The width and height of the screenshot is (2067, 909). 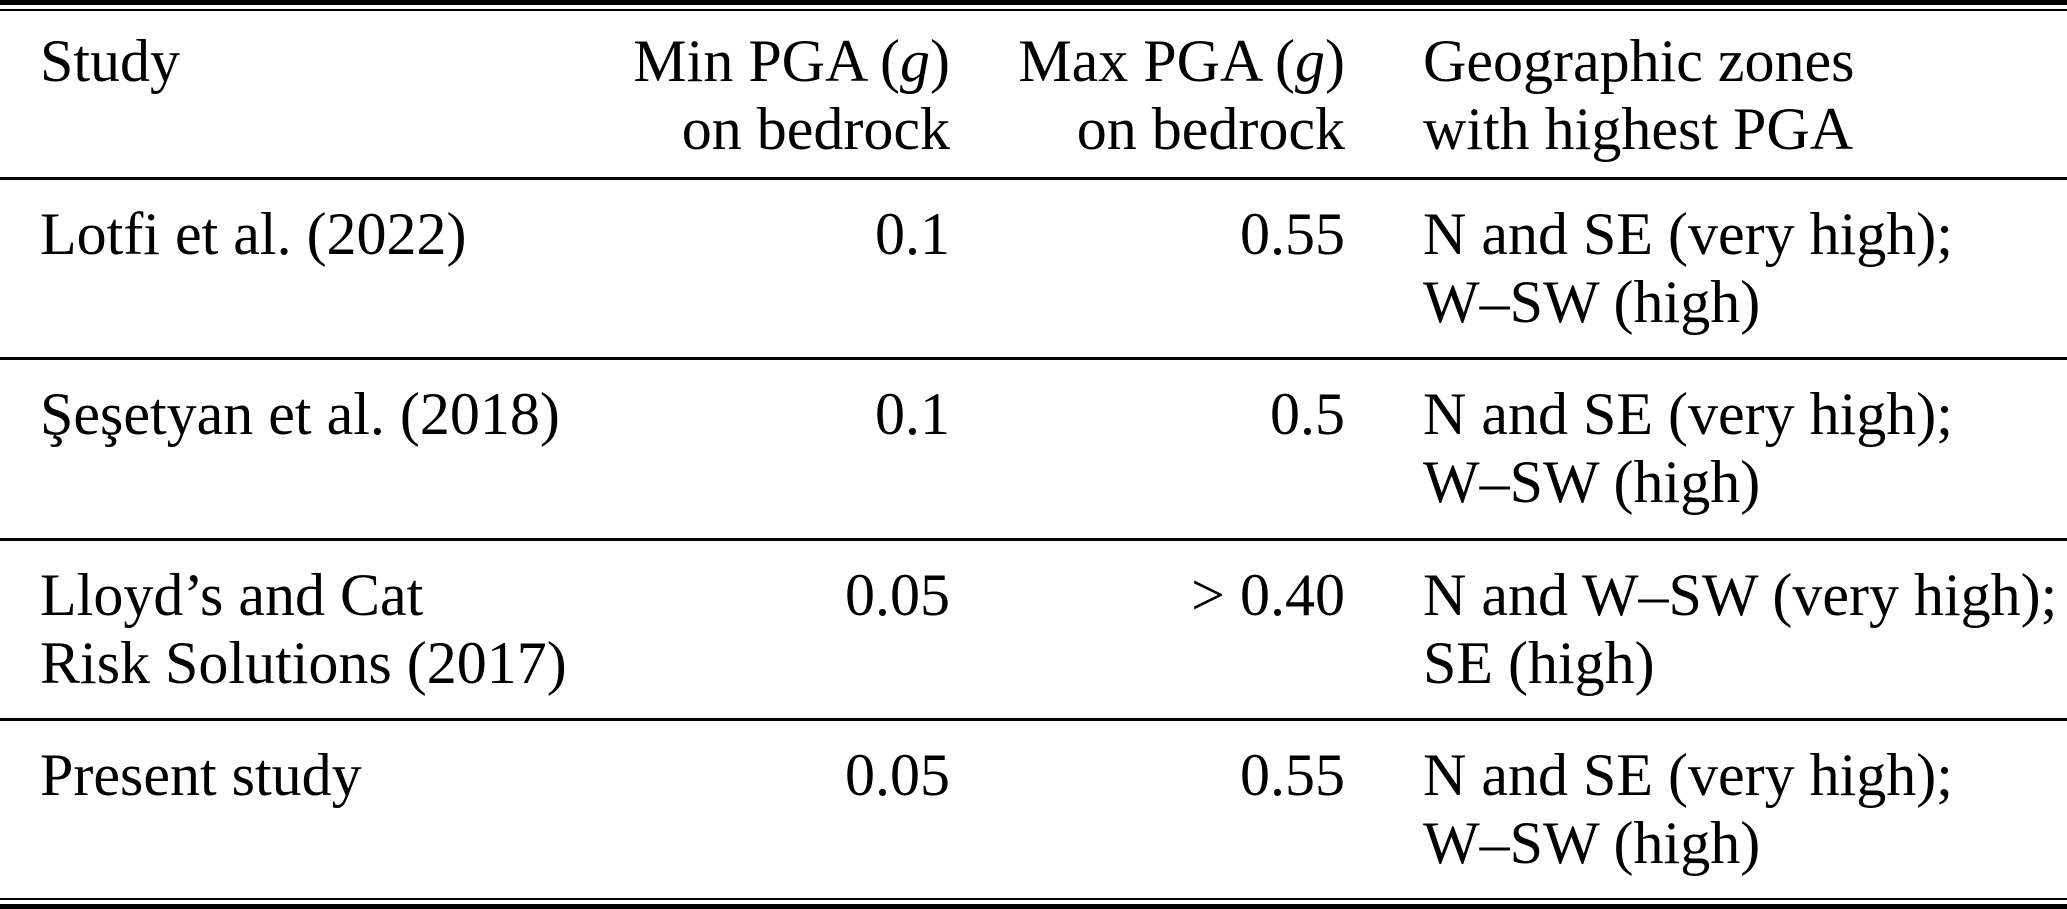 I want to click on header-max-pga-prefix: Max PGA (, so click(x=1157, y=61).